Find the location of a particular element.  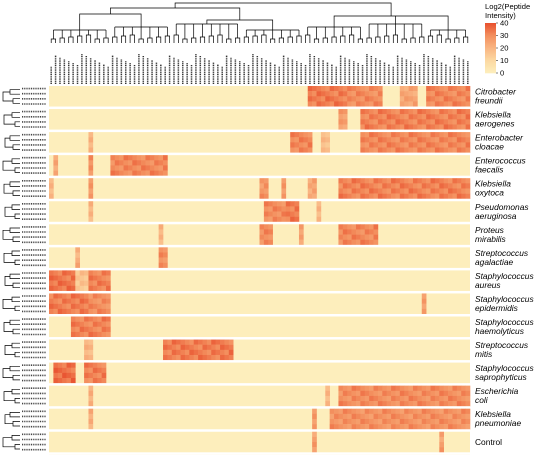

species-label-line2: freundii is located at coordinates (489, 101).